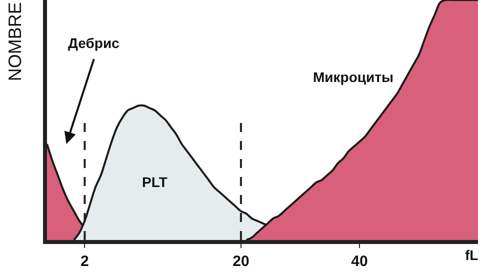 This screenshot has height=280, width=488. I want to click on y-axis-title: NOMBRE, so click(15, 42).